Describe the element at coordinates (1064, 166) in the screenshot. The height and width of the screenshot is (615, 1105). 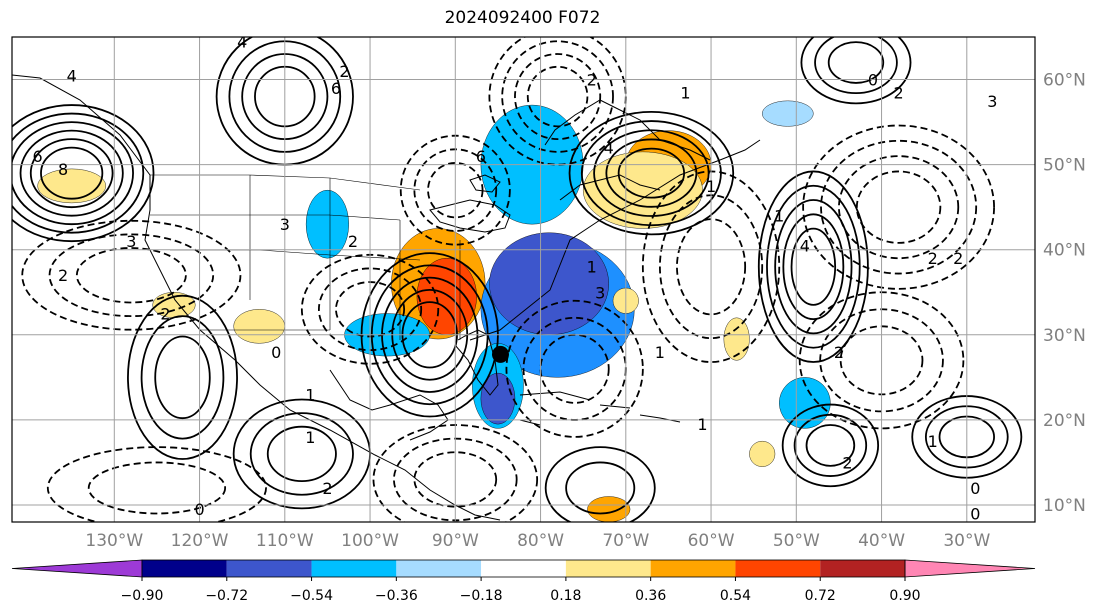
I see `latitude-label: 50°N` at that location.